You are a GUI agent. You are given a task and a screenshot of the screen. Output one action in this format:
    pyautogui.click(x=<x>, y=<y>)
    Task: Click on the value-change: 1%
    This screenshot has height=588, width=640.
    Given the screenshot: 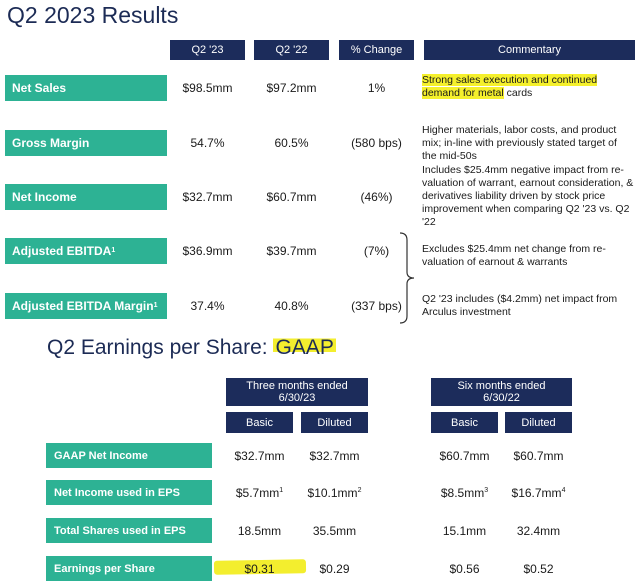 What is the action you would take?
    pyautogui.click(x=376, y=88)
    